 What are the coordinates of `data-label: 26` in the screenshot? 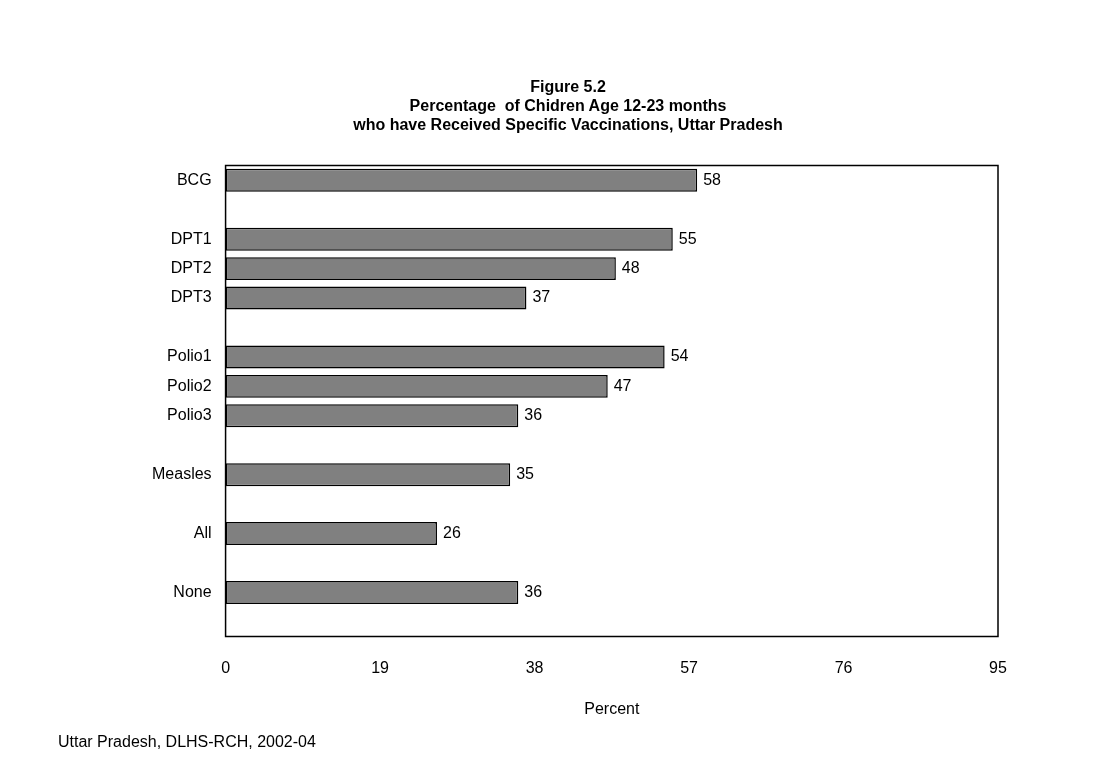 It's located at (451, 532).